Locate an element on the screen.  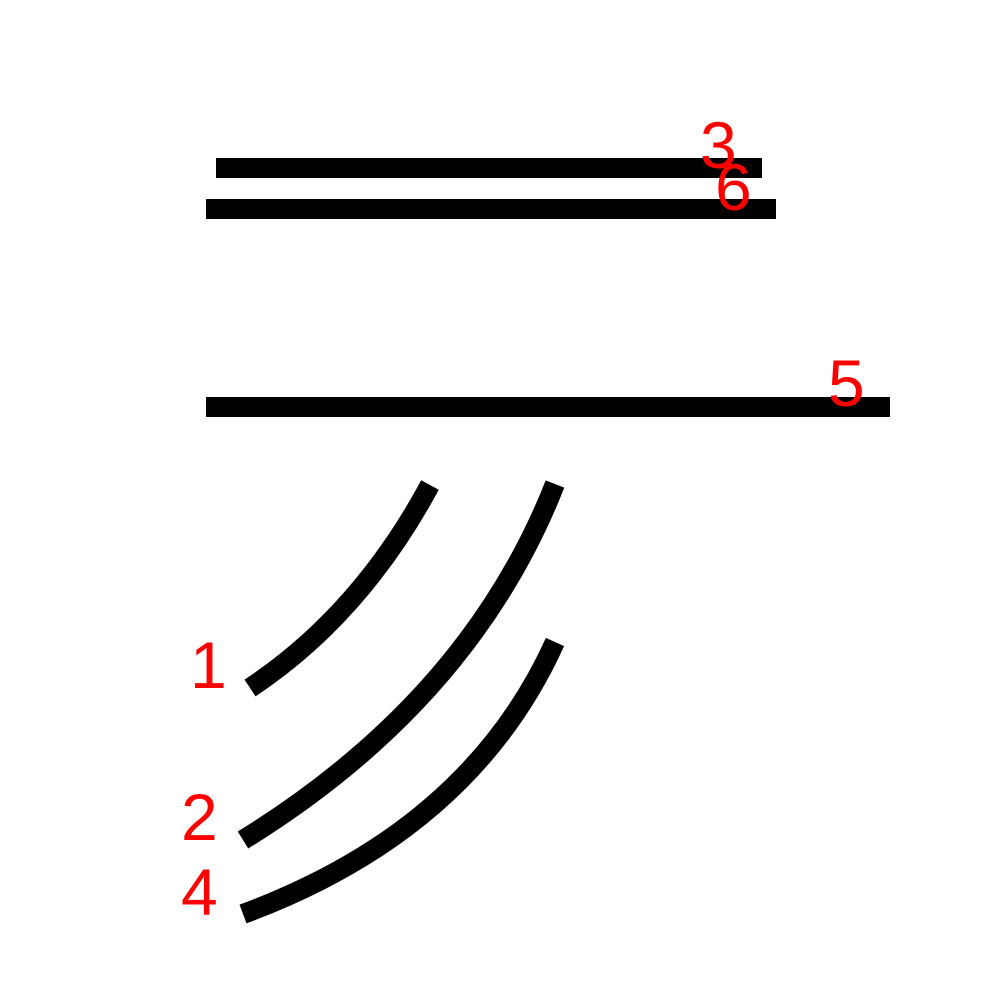
stroke-number-5: 5 is located at coordinates (846, 383).